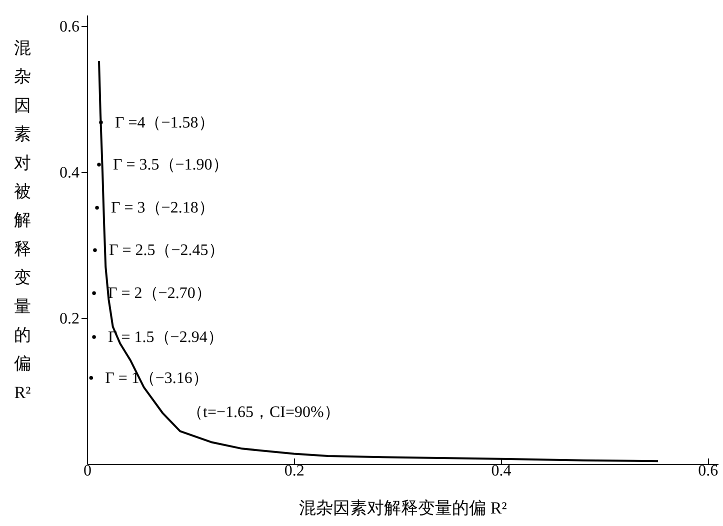  Describe the element at coordinates (88, 471) in the screenshot. I see `x-tick-label: 0` at that location.